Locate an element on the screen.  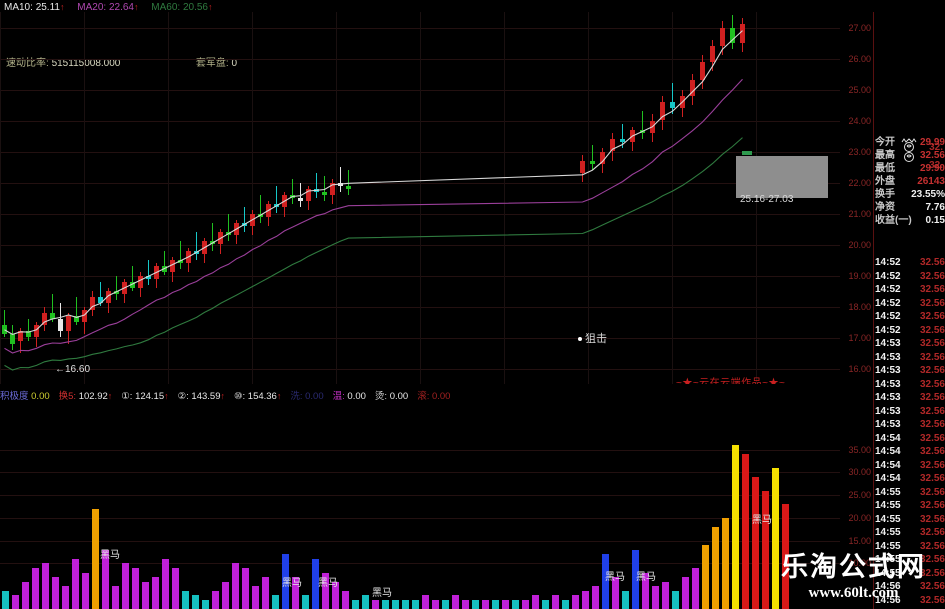
price-axis-tick: 27.00 is located at coordinates (859, 27).